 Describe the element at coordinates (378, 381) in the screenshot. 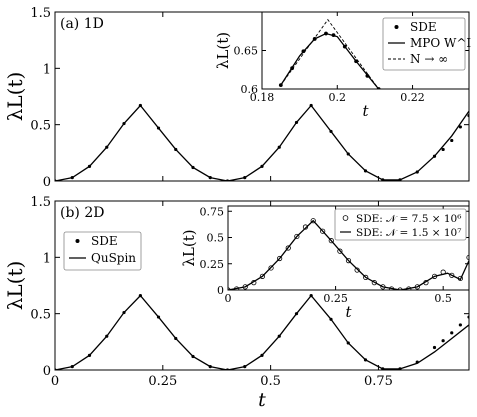

I see `x-tick-label: 0.75` at that location.